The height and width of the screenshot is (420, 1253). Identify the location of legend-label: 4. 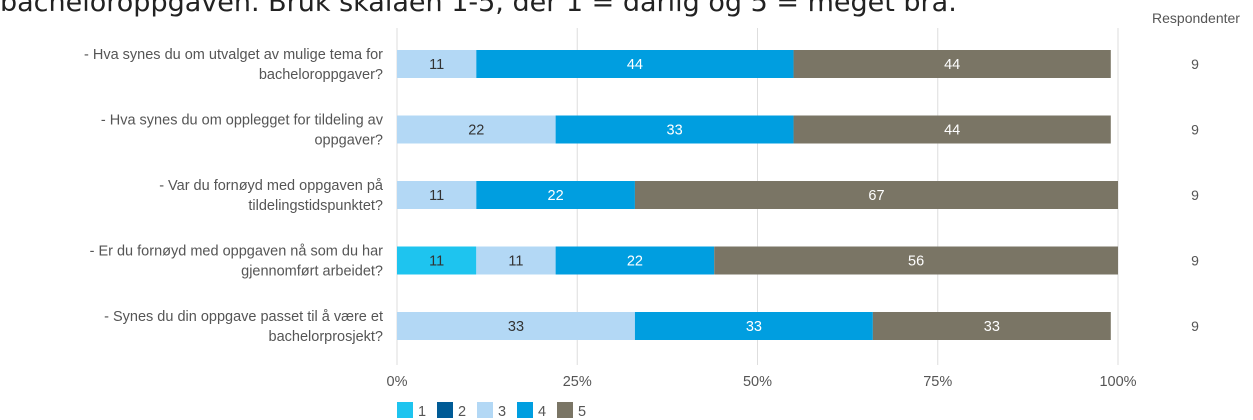
(542, 412).